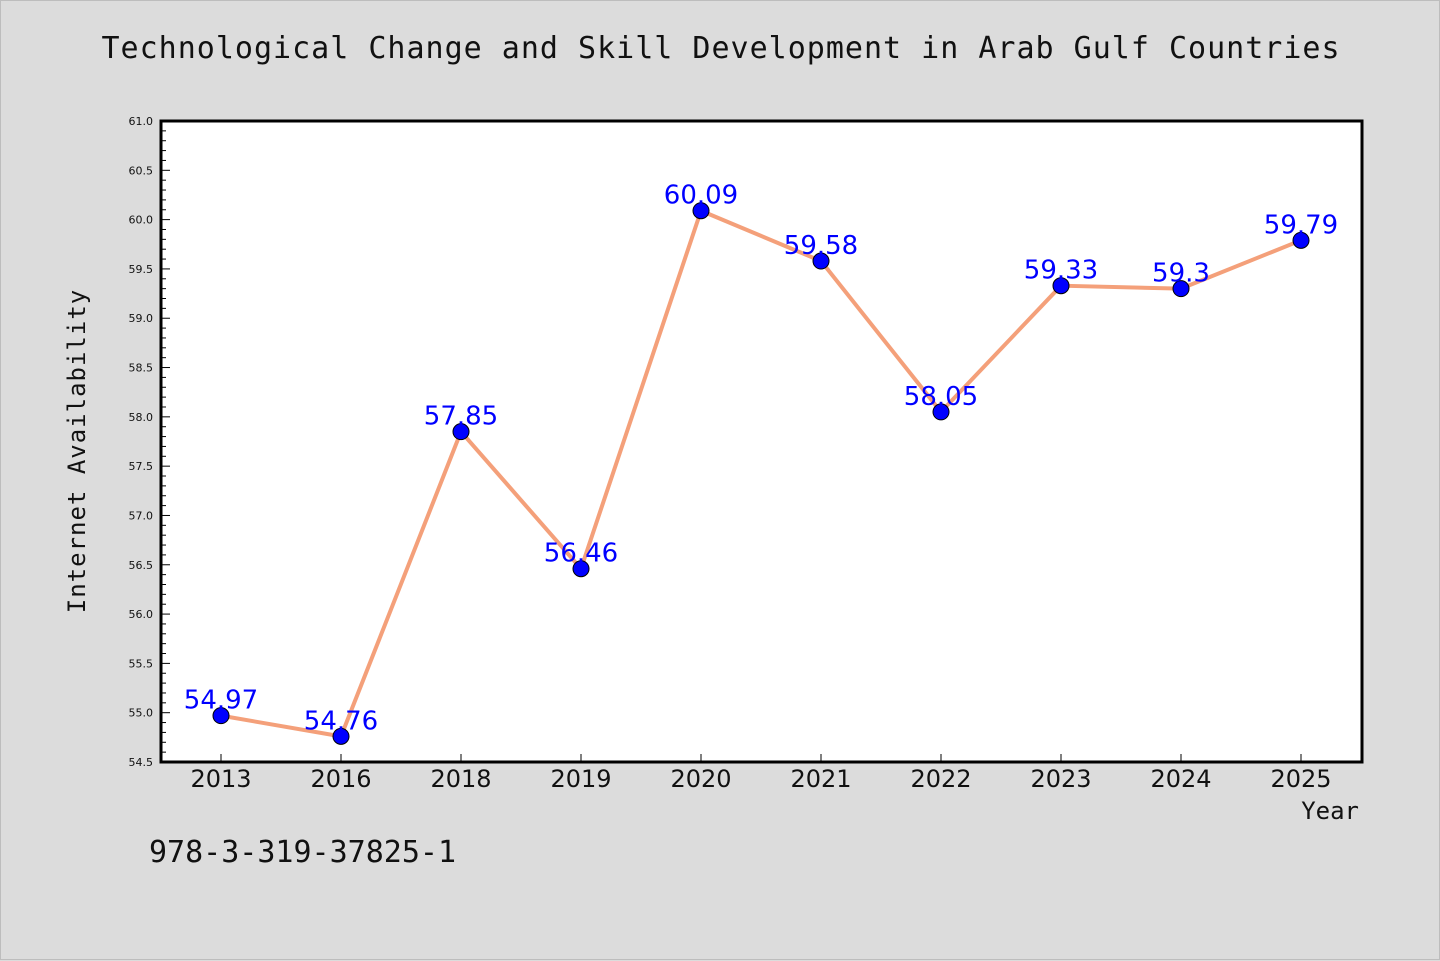 This screenshot has height=961, width=1440. What do you see at coordinates (141, 663) in the screenshot?
I see `y-tick-label: 55.5` at bounding box center [141, 663].